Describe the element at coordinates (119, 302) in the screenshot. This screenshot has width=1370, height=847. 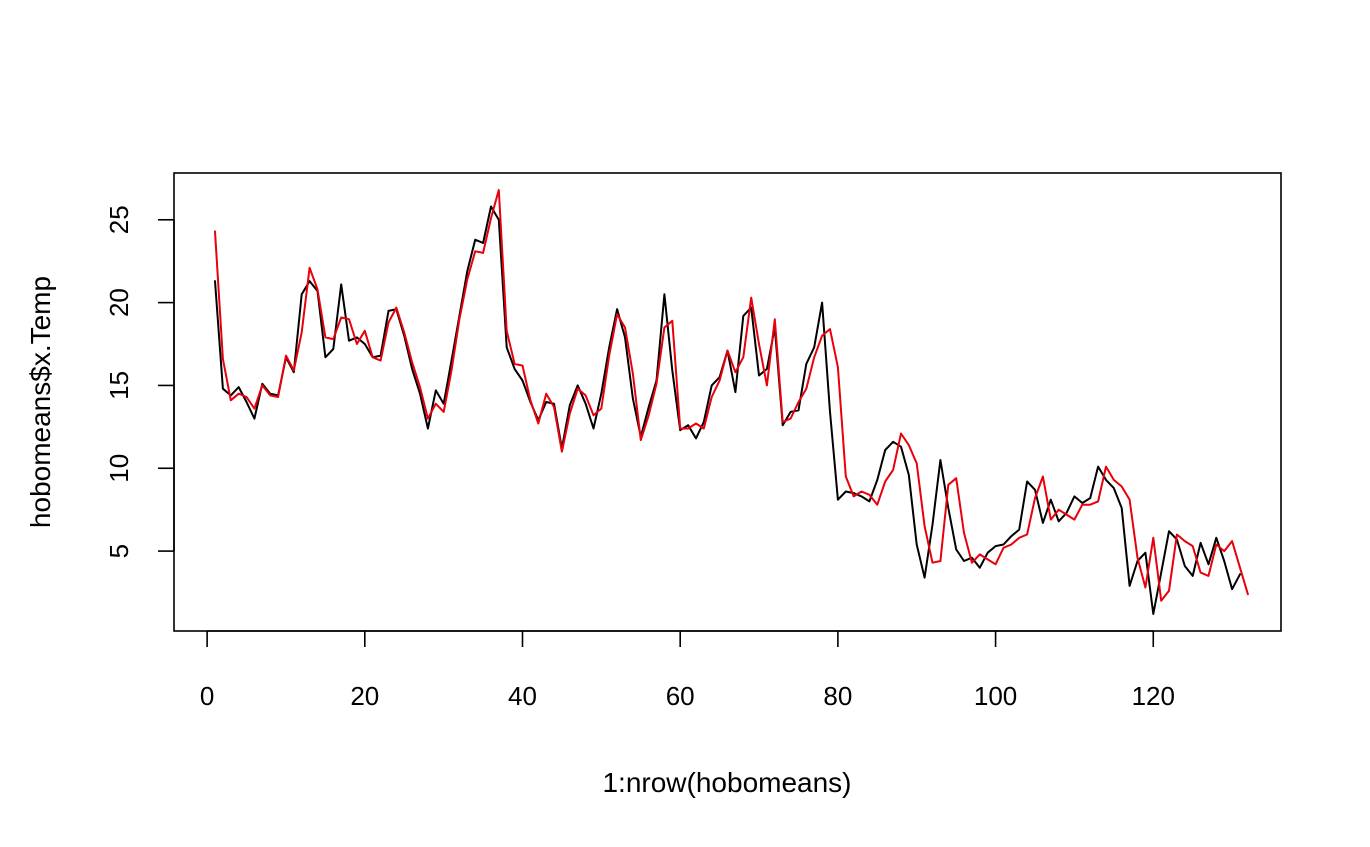
I see `y-tick-label: 20` at that location.